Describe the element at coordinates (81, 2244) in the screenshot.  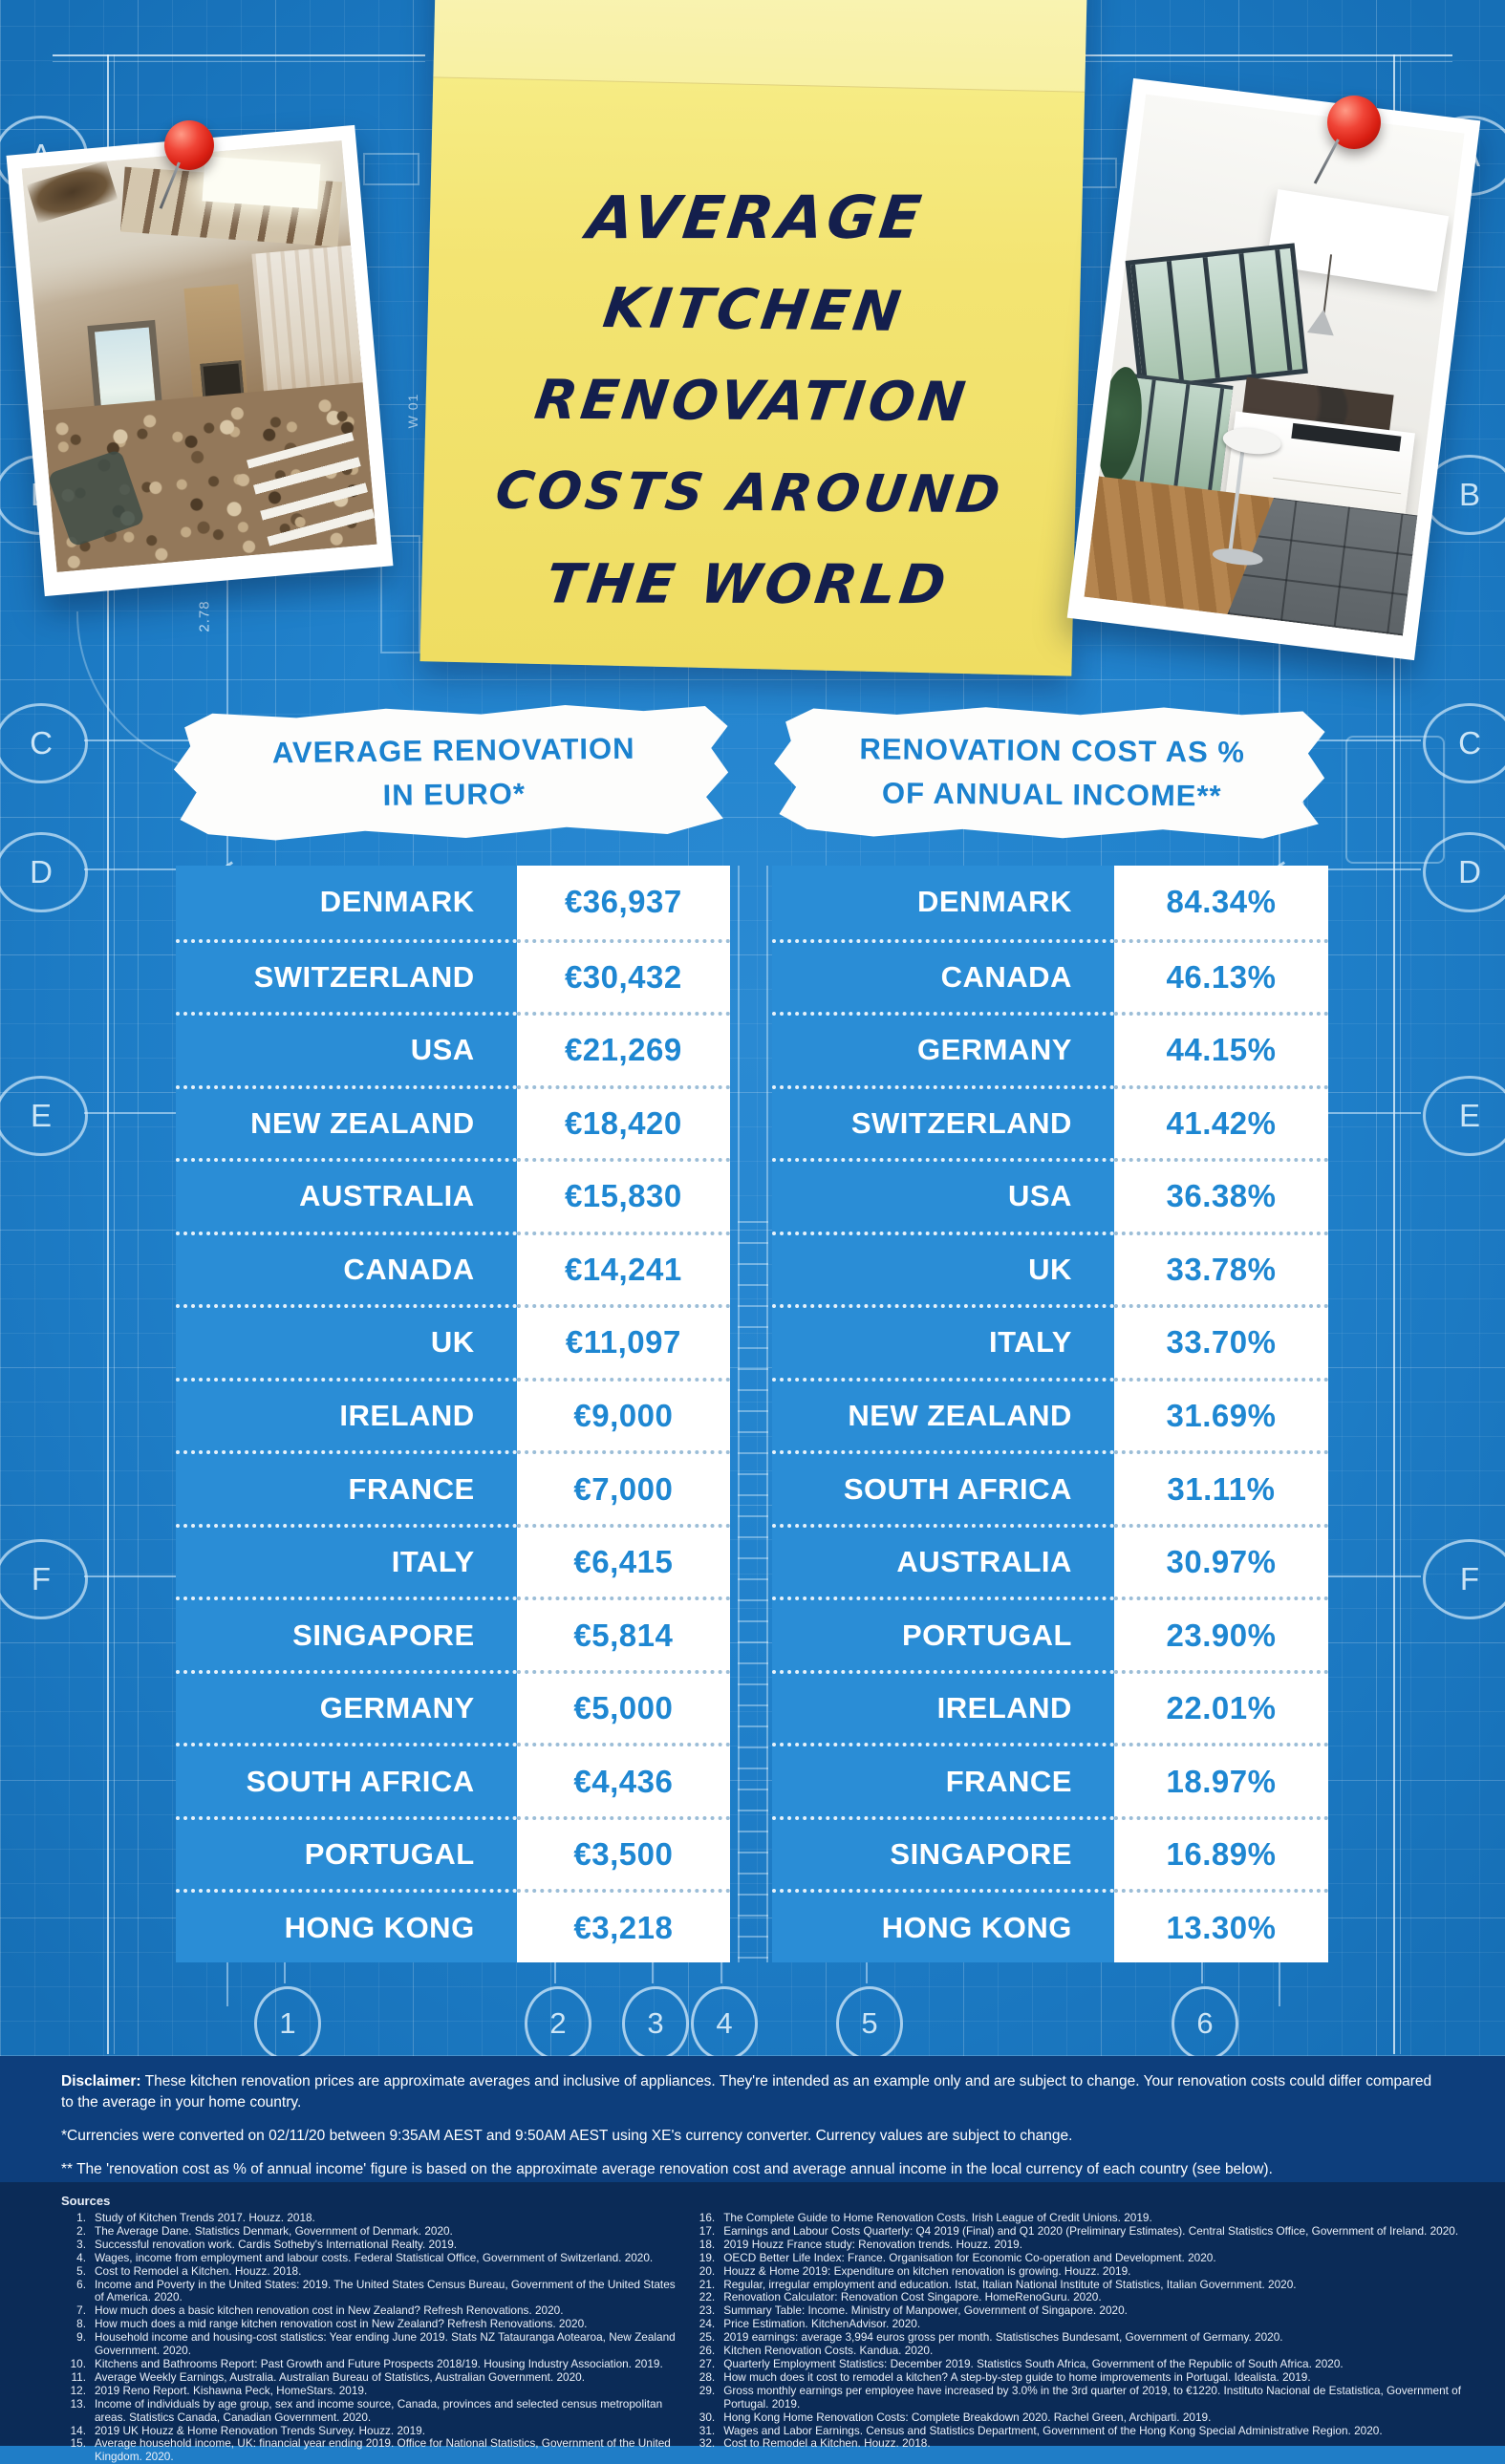
I see `source-number: 3.` at that location.